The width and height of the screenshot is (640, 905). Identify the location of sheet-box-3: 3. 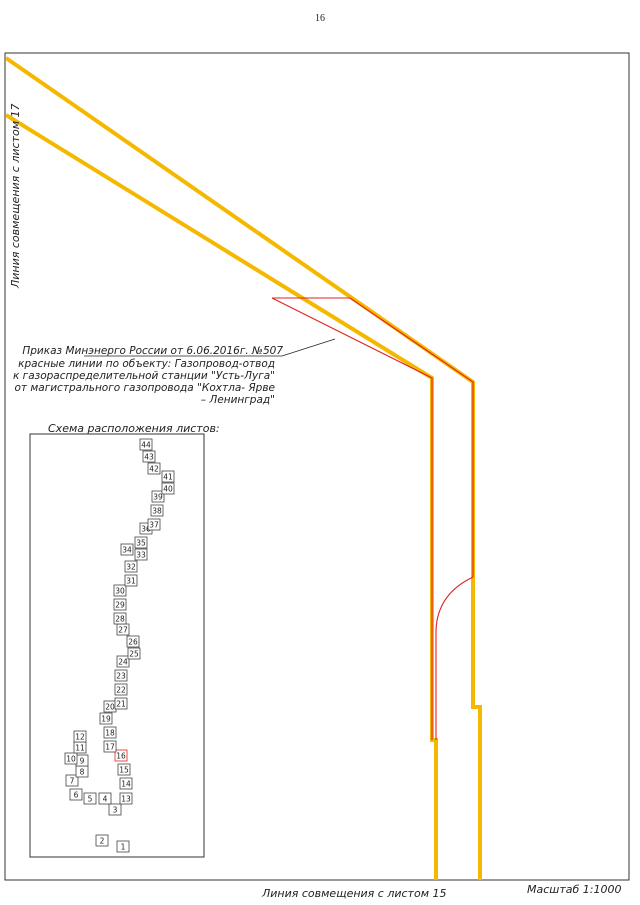
(115, 809).